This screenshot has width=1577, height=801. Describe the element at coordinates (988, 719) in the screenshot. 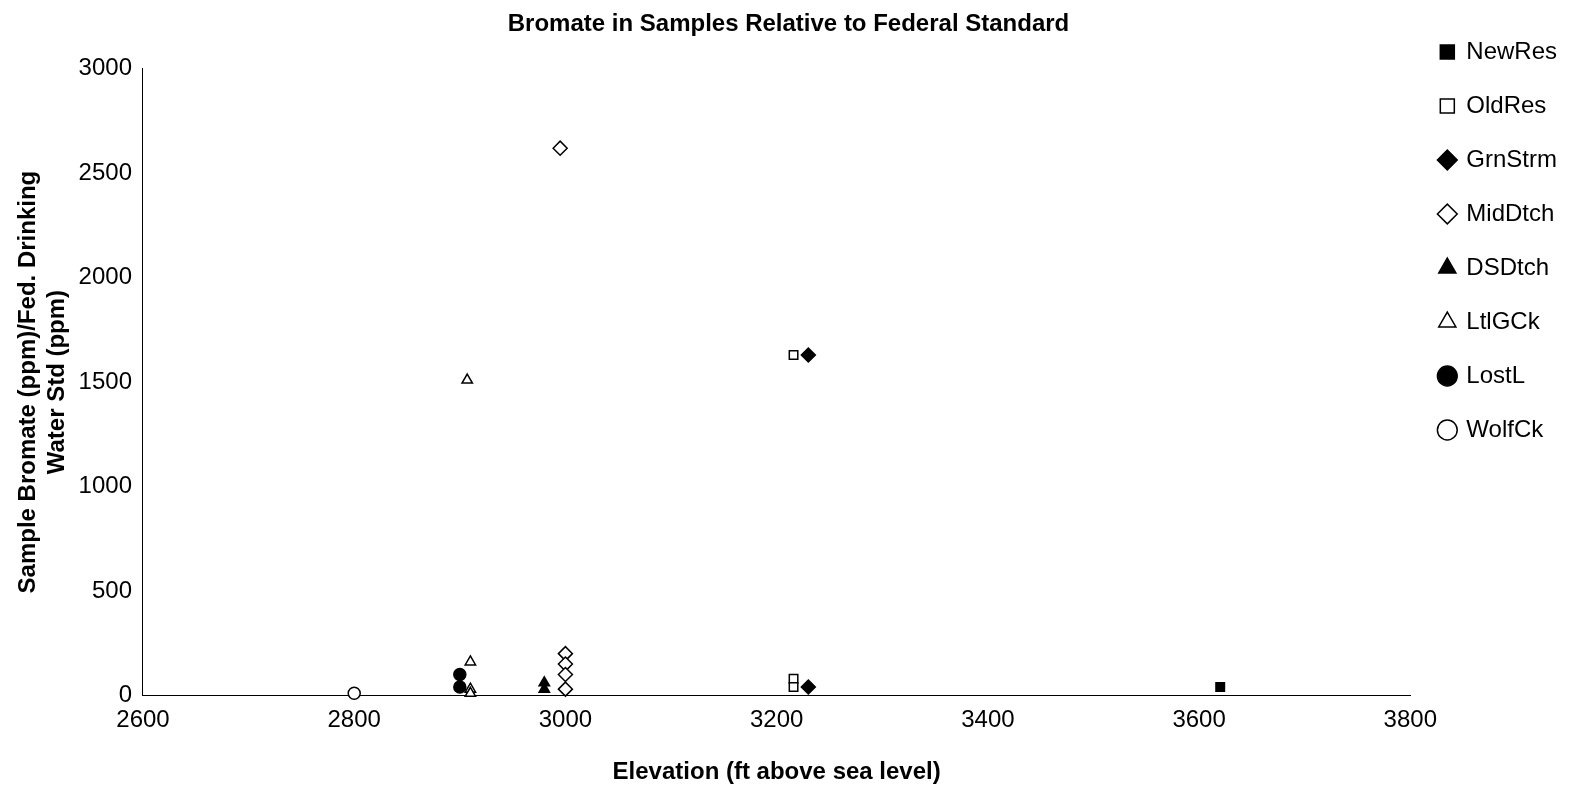

I see `x-tick-label: 3400` at that location.